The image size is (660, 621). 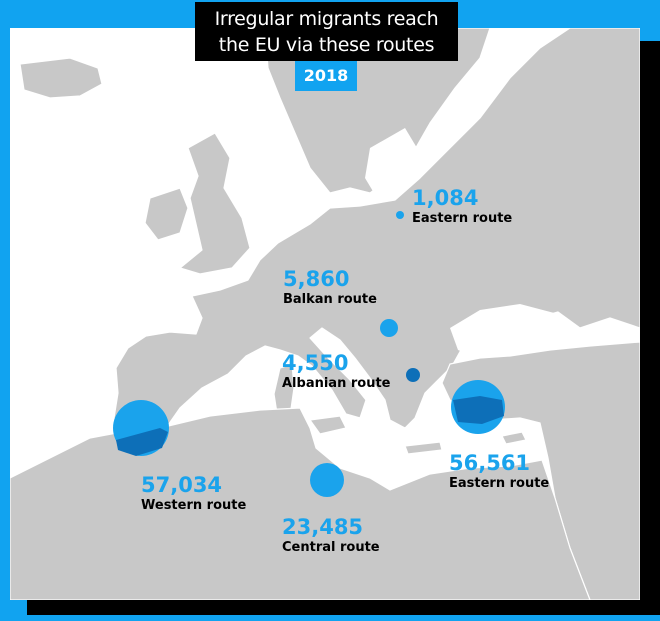 I want to click on route-label-eastern-north: 1,084 Eastern route, so click(x=462, y=206).